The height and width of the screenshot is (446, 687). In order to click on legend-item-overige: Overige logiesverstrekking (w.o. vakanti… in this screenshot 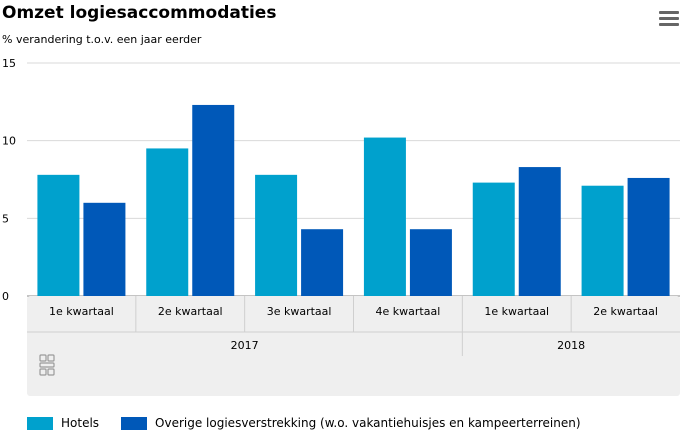, I will do `click(351, 423)`.